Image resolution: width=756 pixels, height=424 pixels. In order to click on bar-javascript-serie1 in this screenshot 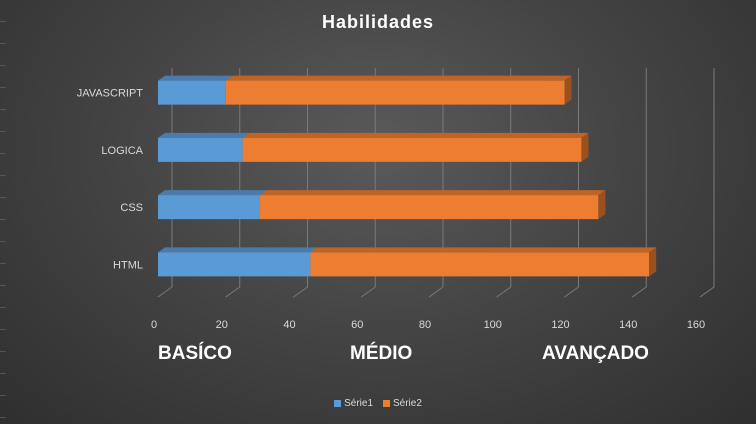, I will do `click(192, 92)`.